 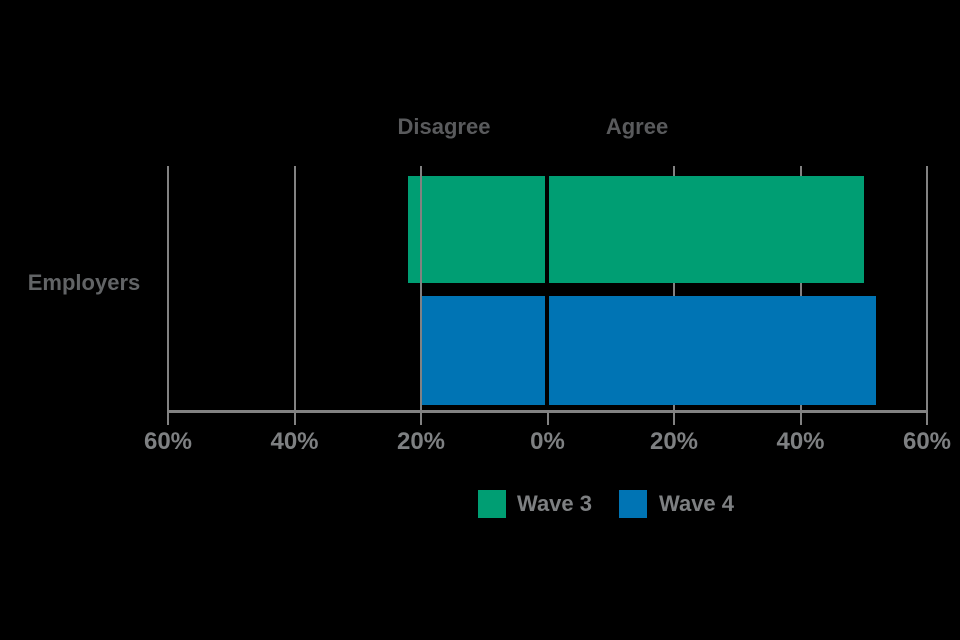 What do you see at coordinates (927, 441) in the screenshot?
I see `x-tick-label-60: 60%` at bounding box center [927, 441].